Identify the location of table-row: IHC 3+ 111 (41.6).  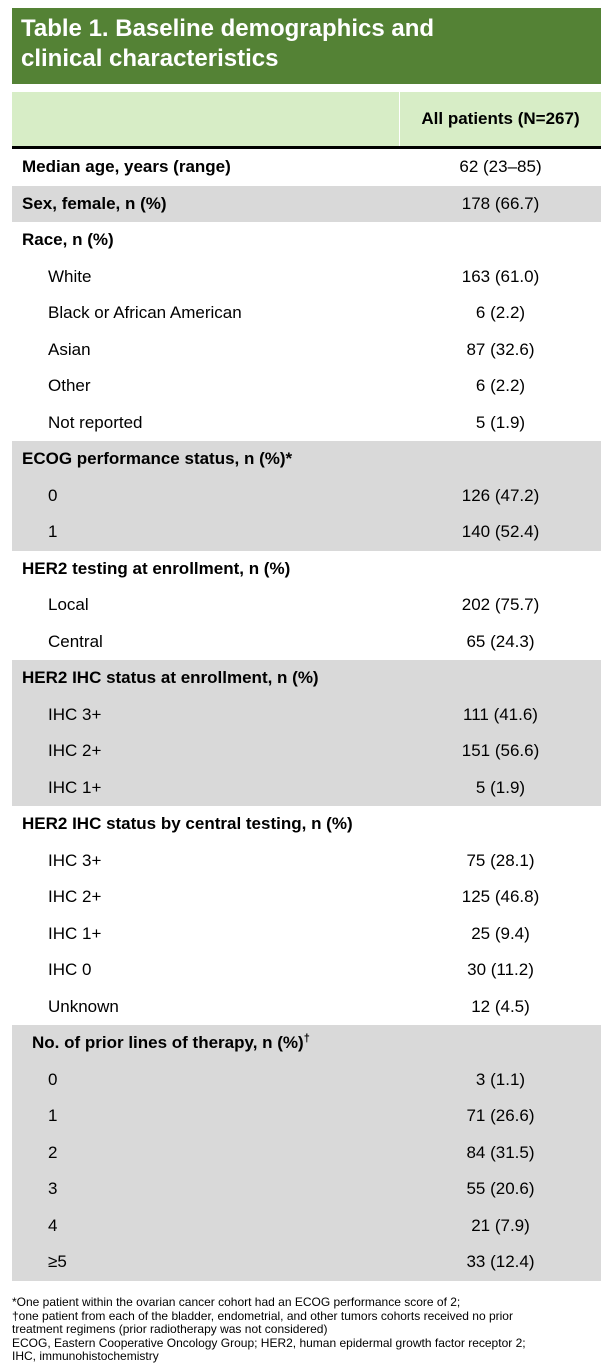
(306, 714).